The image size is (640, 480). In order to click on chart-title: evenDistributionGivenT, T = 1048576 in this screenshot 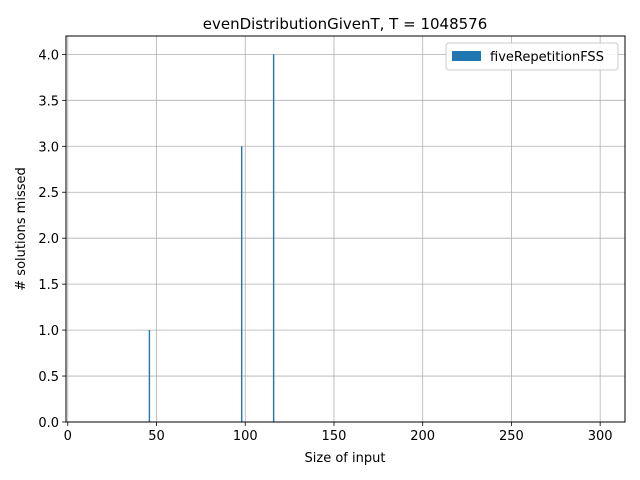, I will do `click(345, 24)`.